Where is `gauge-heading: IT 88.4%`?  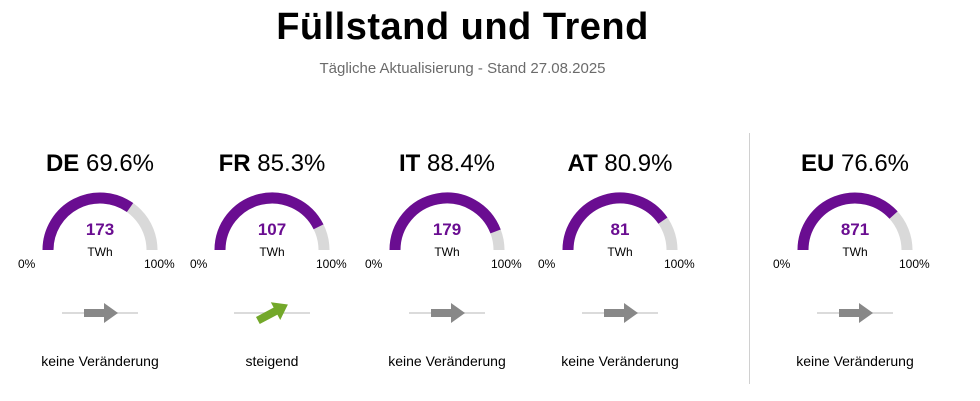 gauge-heading: IT 88.4% is located at coordinates (447, 164).